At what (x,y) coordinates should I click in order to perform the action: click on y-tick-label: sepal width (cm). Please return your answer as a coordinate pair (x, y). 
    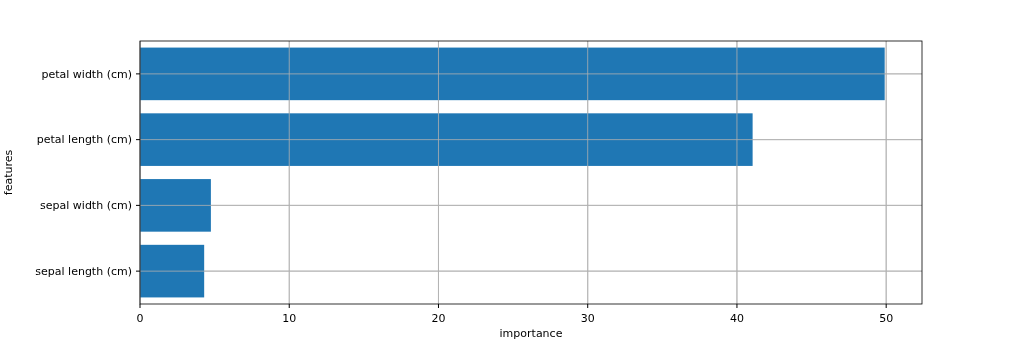
    Looking at the image, I should click on (86, 206).